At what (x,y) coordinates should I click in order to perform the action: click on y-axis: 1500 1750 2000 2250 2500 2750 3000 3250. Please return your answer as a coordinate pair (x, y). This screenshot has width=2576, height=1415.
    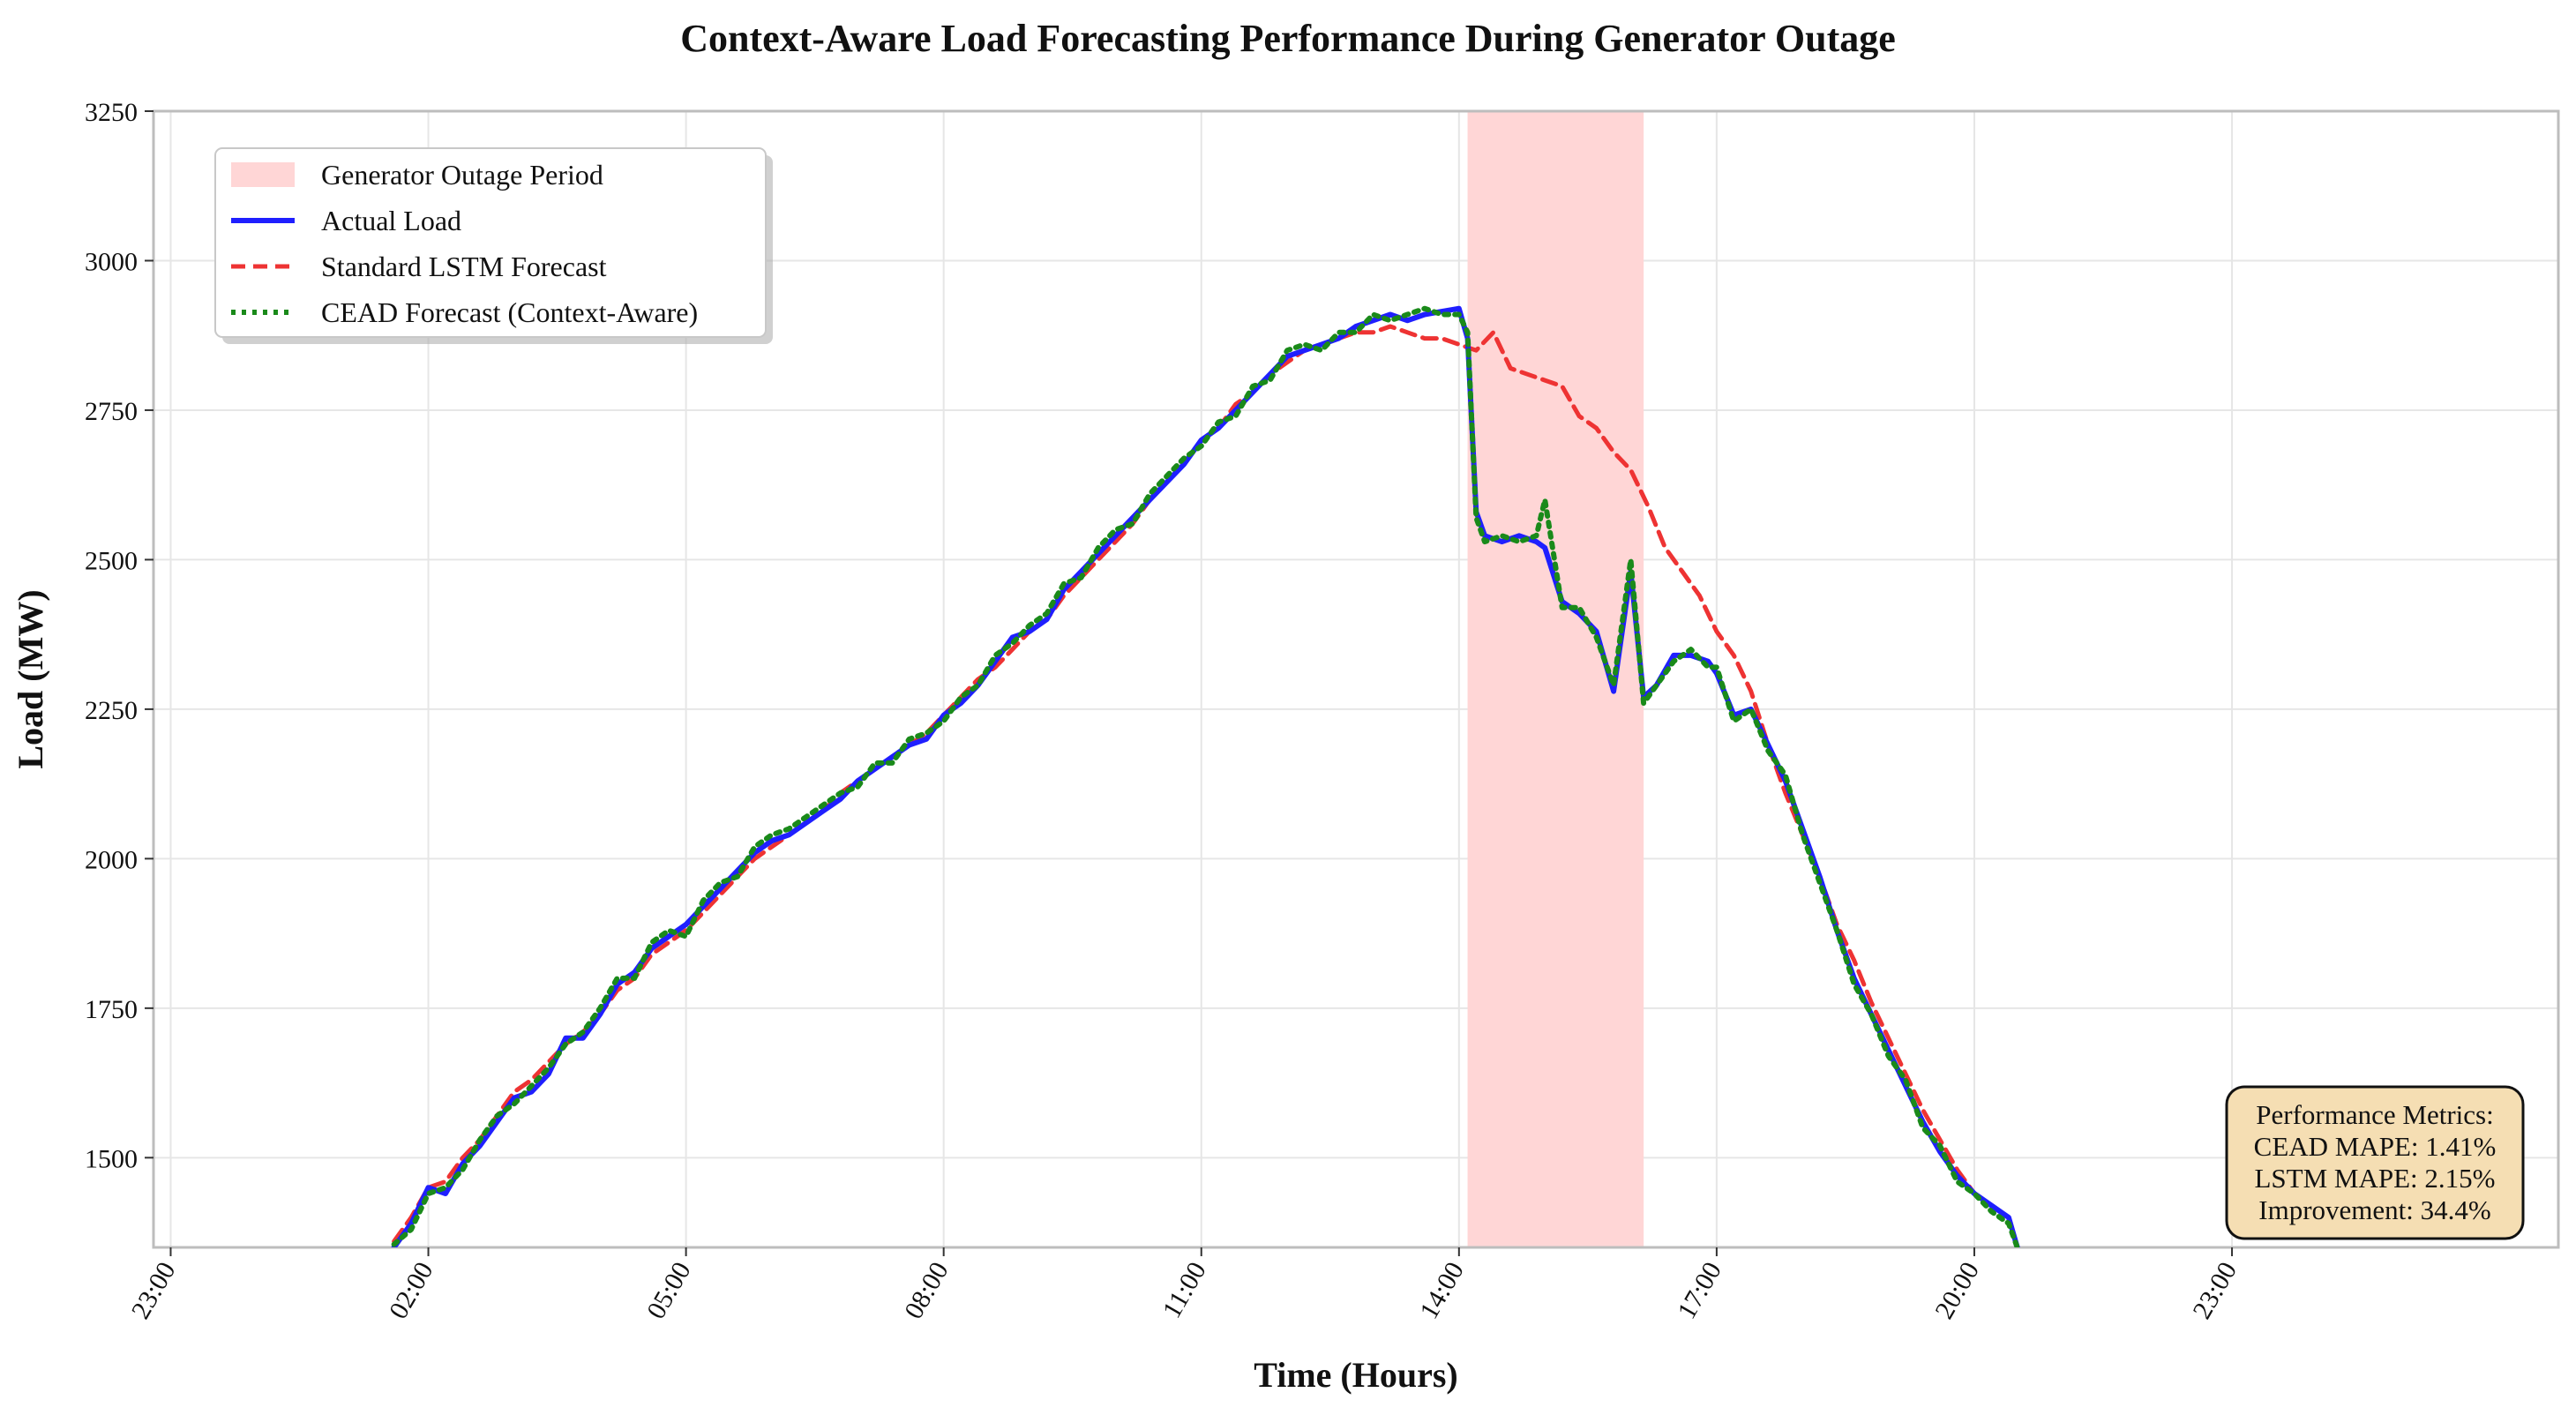
    Looking at the image, I should click on (120, 636).